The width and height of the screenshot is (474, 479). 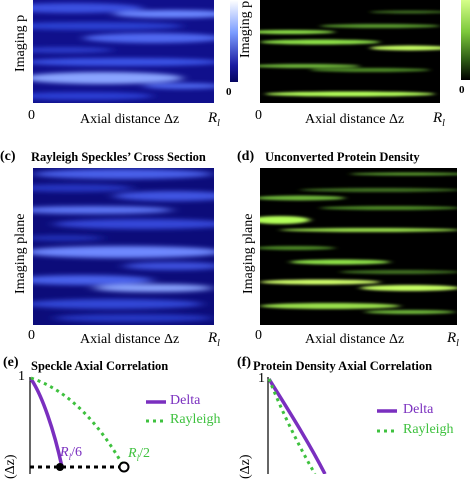 I want to click on panel-c-label: (c), so click(x=8, y=156).